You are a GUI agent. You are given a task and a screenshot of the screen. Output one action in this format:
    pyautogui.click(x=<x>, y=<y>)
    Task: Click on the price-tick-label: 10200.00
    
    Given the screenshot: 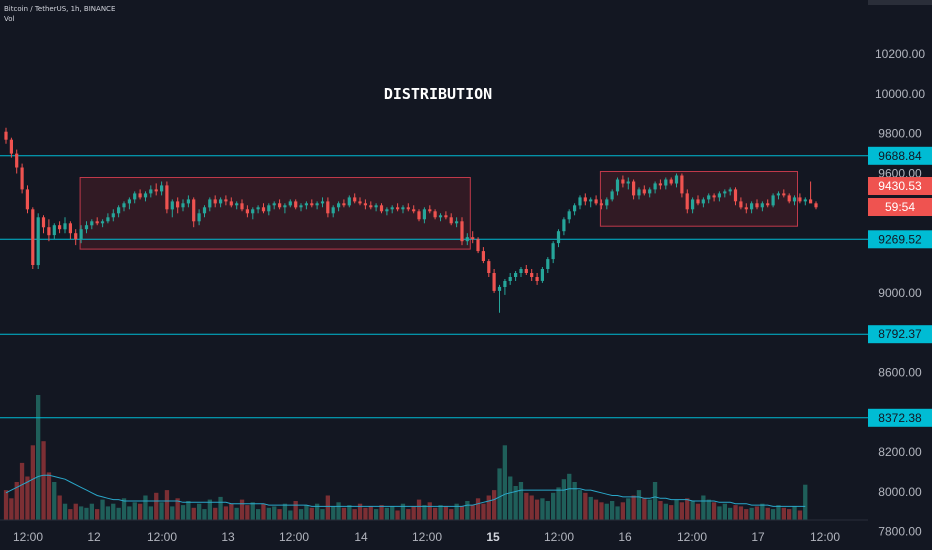 What is the action you would take?
    pyautogui.click(x=900, y=54)
    